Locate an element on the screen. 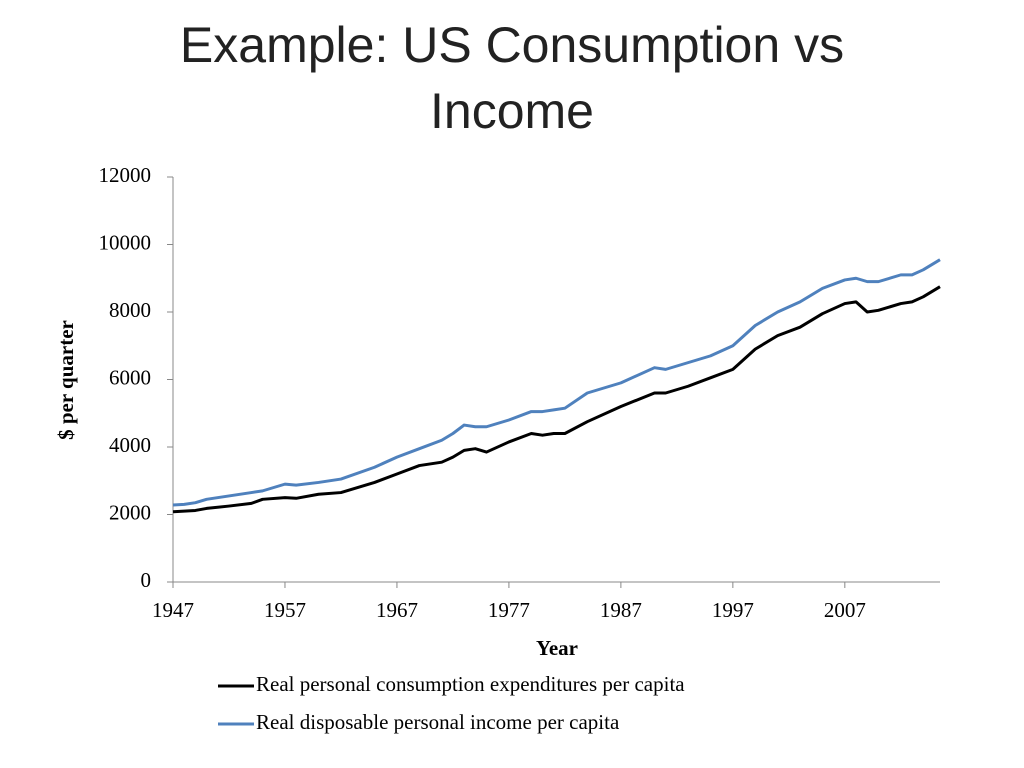 This screenshot has width=1024, height=768. y-tick-label: 12000 is located at coordinates (125, 175).